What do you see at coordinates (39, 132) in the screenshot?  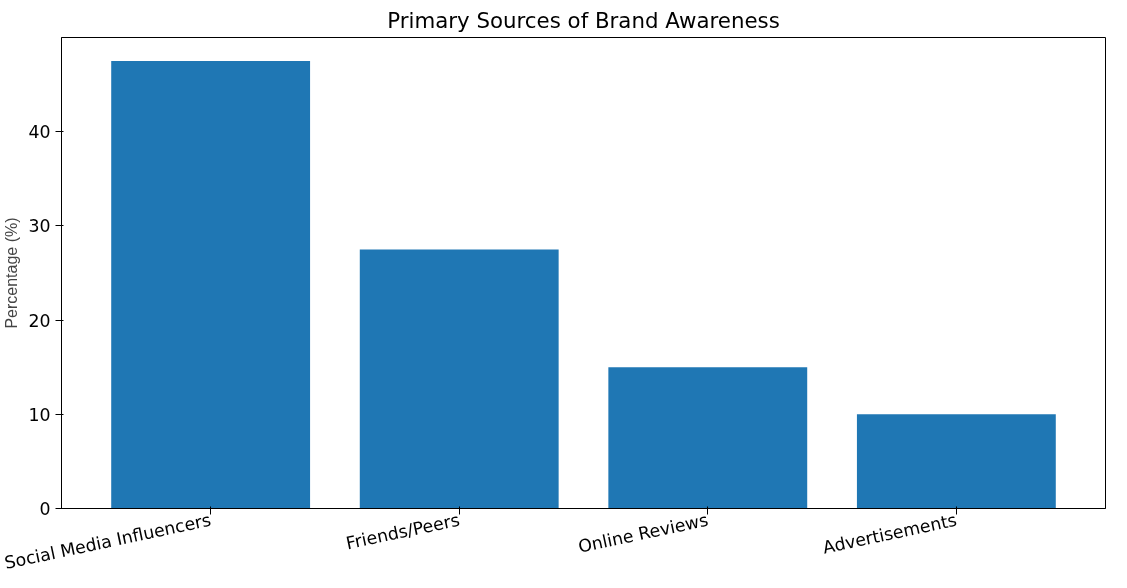 I see `y-tick-label: 40` at bounding box center [39, 132].